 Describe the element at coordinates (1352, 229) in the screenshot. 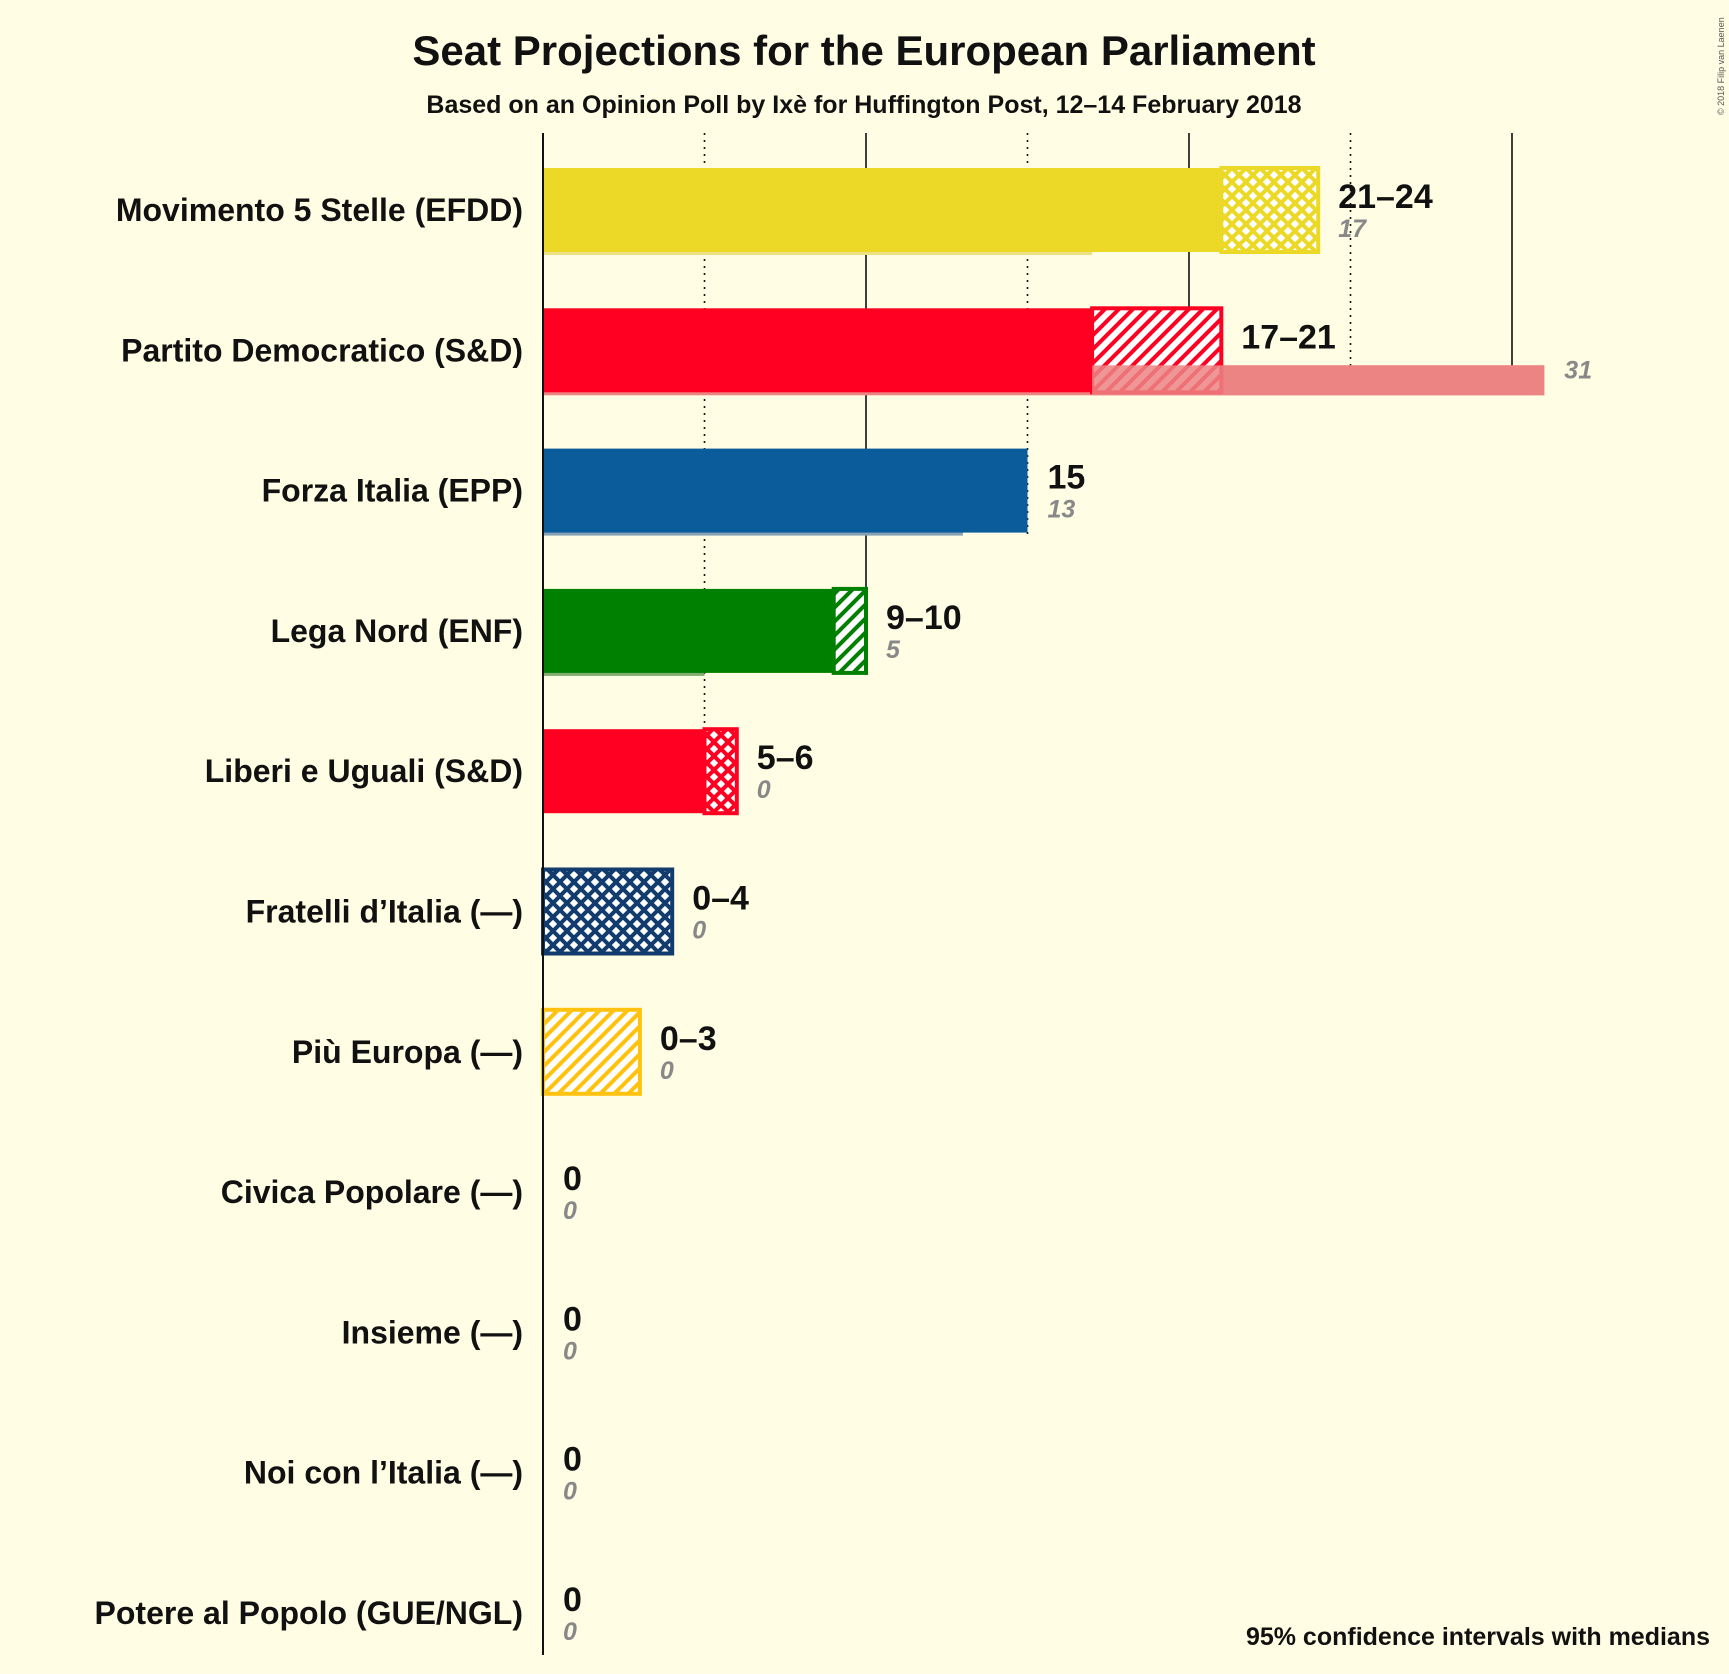

I see `previous-result-label: 17` at that location.